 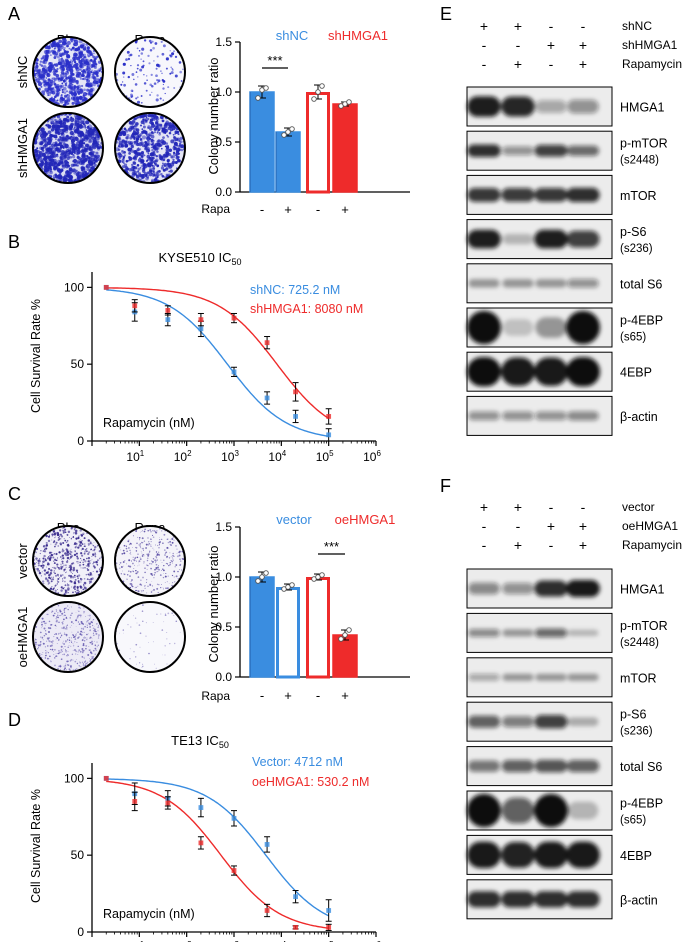 I want to click on x-tick-exponent: 2, so click(x=189, y=453).